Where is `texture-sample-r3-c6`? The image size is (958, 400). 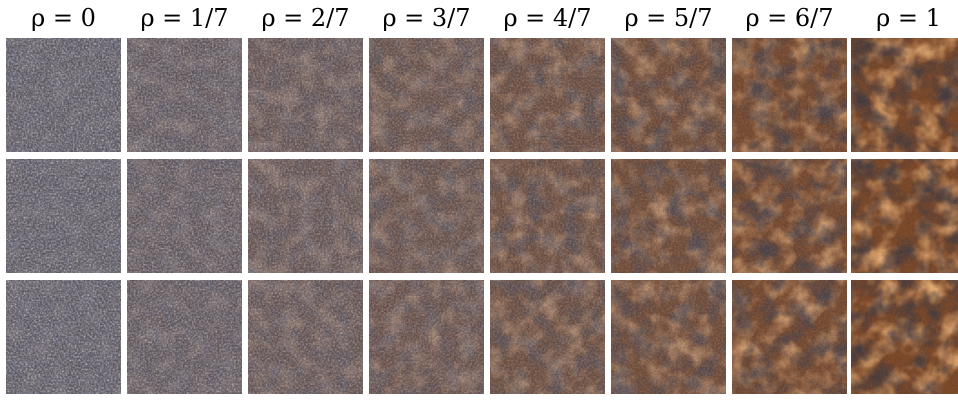
texture-sample-r3-c6 is located at coordinates (668, 337).